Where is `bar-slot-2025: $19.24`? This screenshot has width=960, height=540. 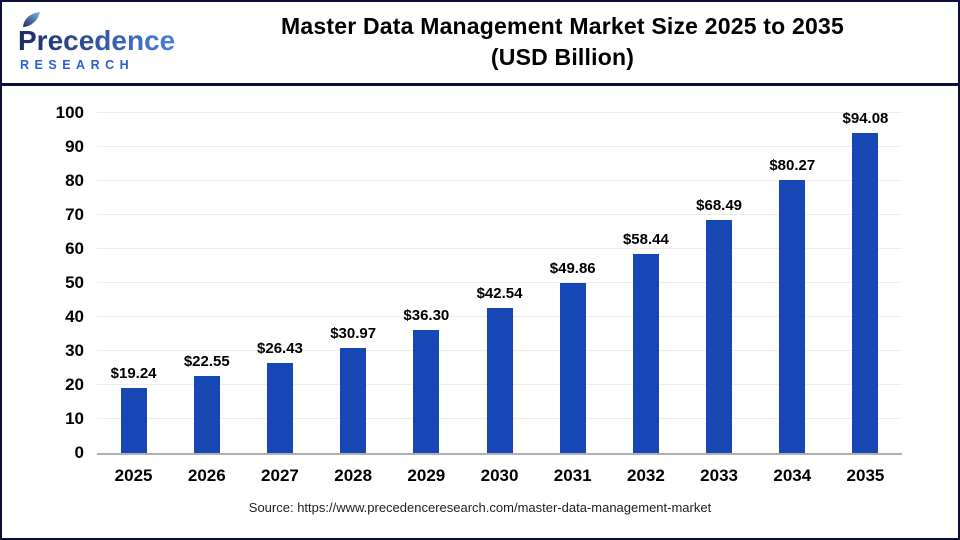 bar-slot-2025: $19.24 is located at coordinates (133, 283).